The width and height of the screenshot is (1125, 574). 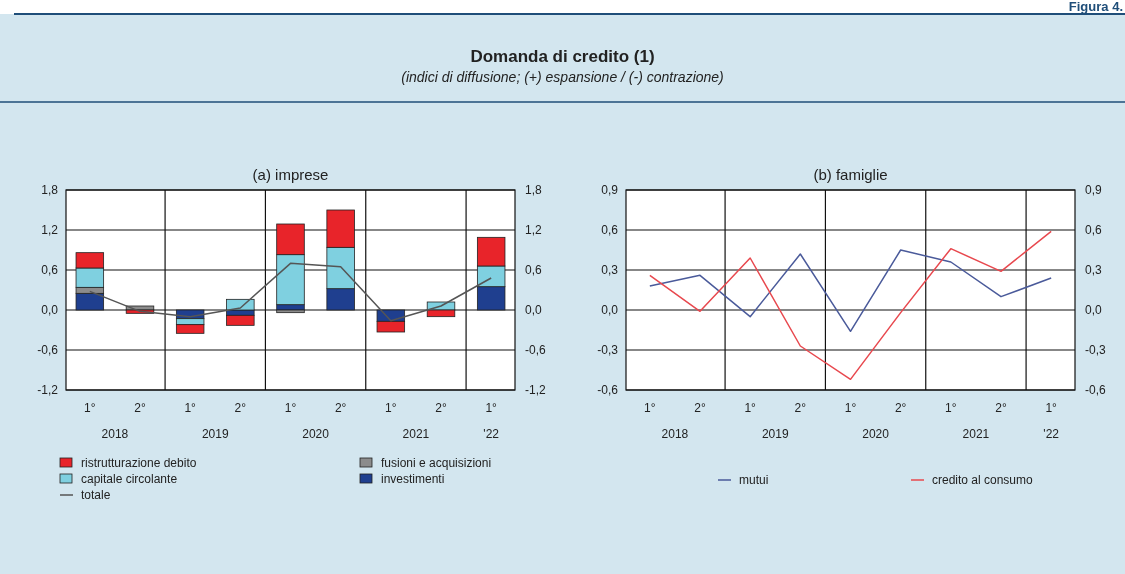 I want to click on legend-label: capitale circolante, so click(x=129, y=479).